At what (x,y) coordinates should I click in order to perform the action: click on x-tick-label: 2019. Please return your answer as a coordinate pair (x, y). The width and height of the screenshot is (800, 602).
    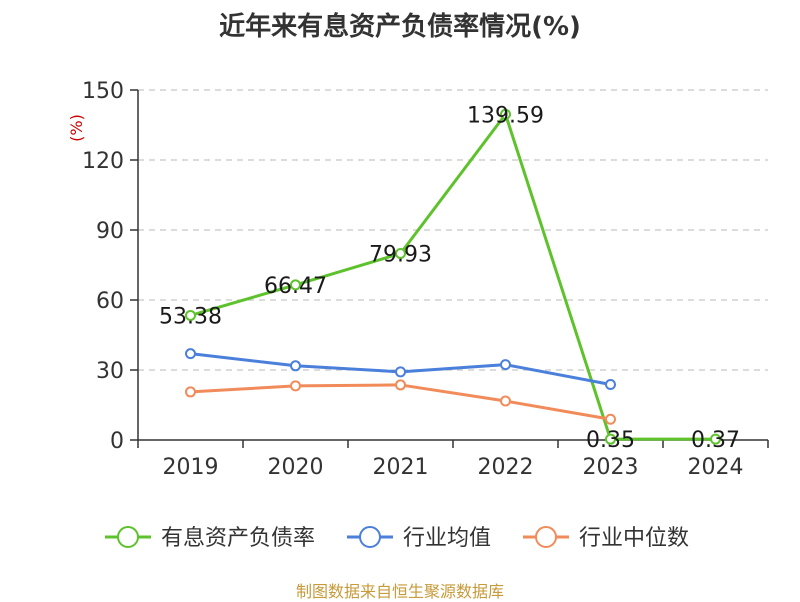
    Looking at the image, I should click on (191, 467).